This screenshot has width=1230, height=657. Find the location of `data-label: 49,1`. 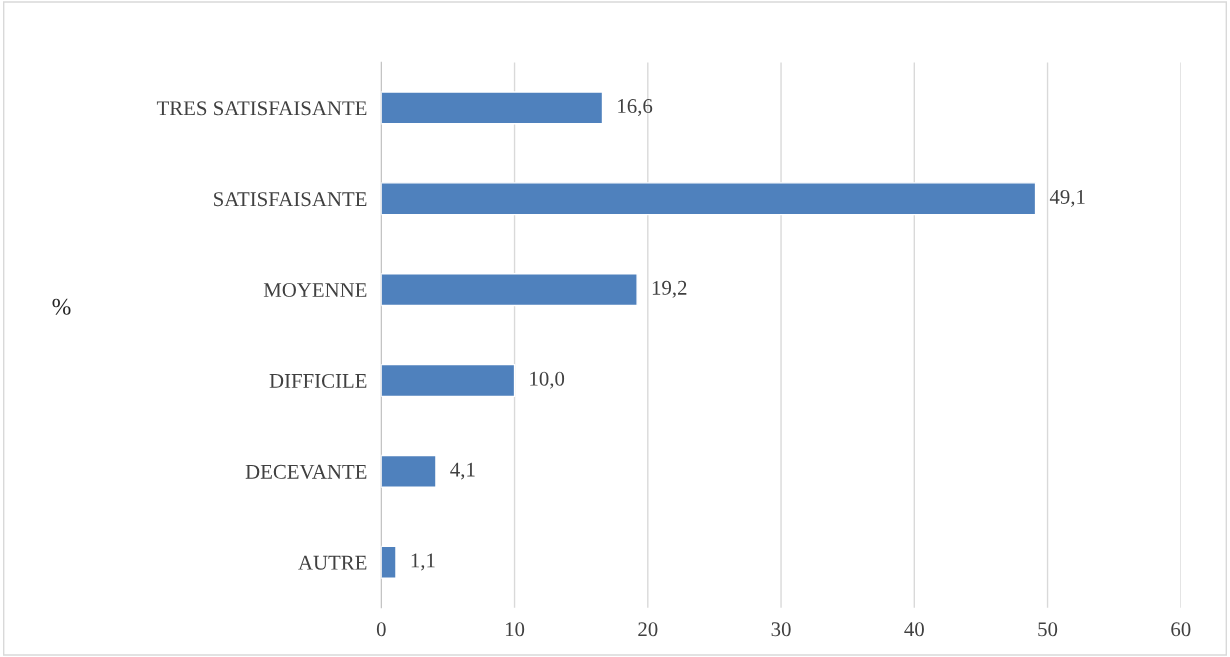

data-label: 49,1 is located at coordinates (1067, 198).